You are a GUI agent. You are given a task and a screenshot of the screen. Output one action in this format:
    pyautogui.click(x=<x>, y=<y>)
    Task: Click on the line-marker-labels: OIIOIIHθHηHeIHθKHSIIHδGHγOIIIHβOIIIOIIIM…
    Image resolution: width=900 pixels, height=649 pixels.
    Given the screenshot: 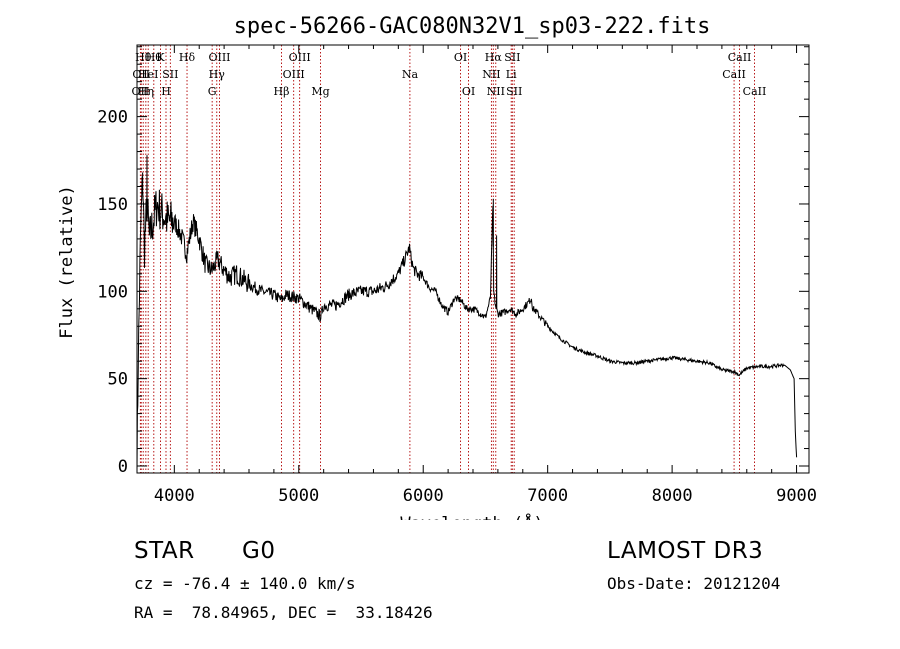 What is the action you would take?
    pyautogui.click(x=449, y=74)
    